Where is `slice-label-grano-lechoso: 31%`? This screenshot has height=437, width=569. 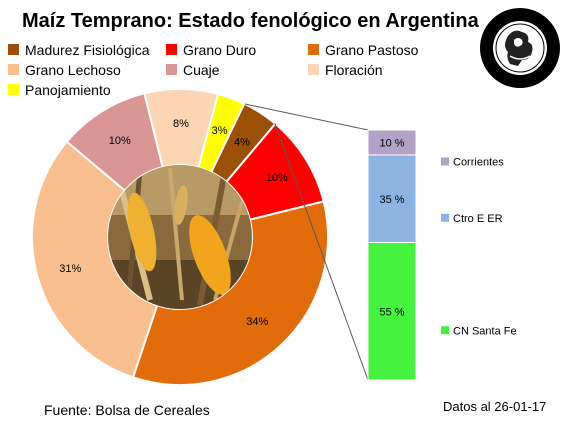 slice-label-grano-lechoso: 31% is located at coordinates (70, 269).